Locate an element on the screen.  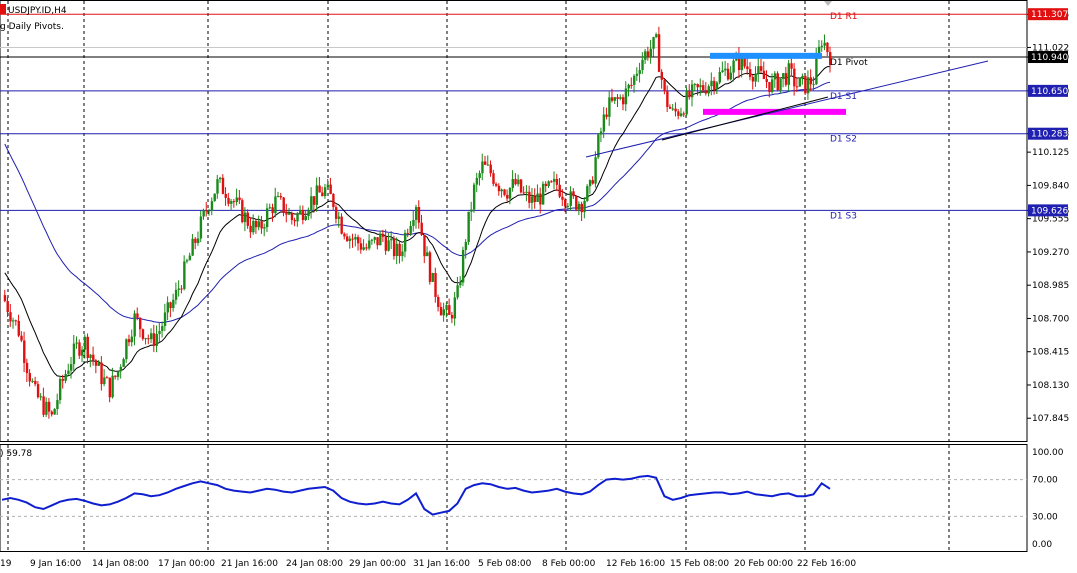
trend-line-short is located at coordinates (745, 118).